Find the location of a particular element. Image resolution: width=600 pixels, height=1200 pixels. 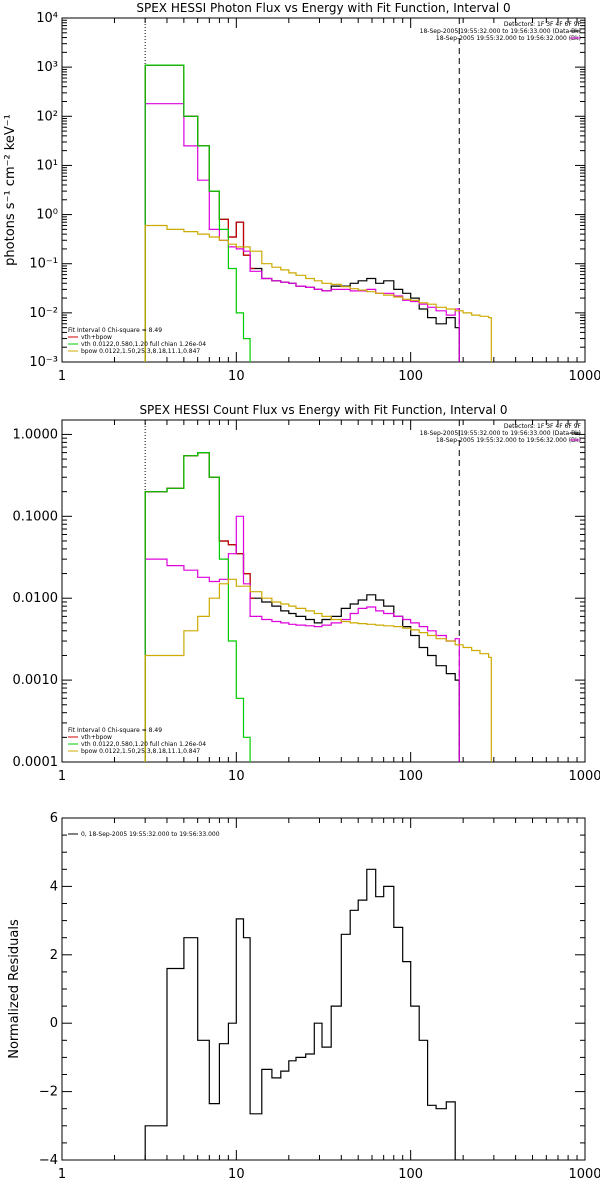

y-tick-label: 10⁰ is located at coordinates (47, 215).